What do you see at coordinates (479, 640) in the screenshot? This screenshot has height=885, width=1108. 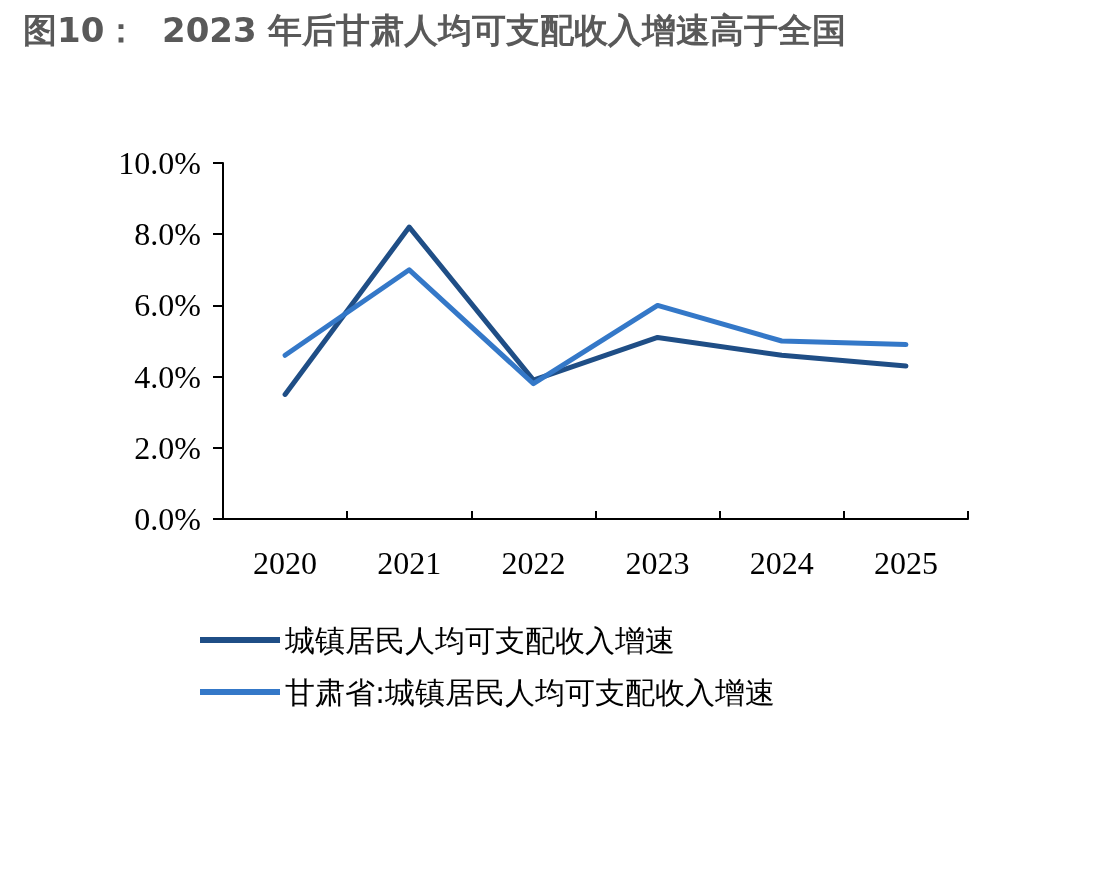 I see `legend-label: 城镇居民人均可支配收入增速` at bounding box center [479, 640].